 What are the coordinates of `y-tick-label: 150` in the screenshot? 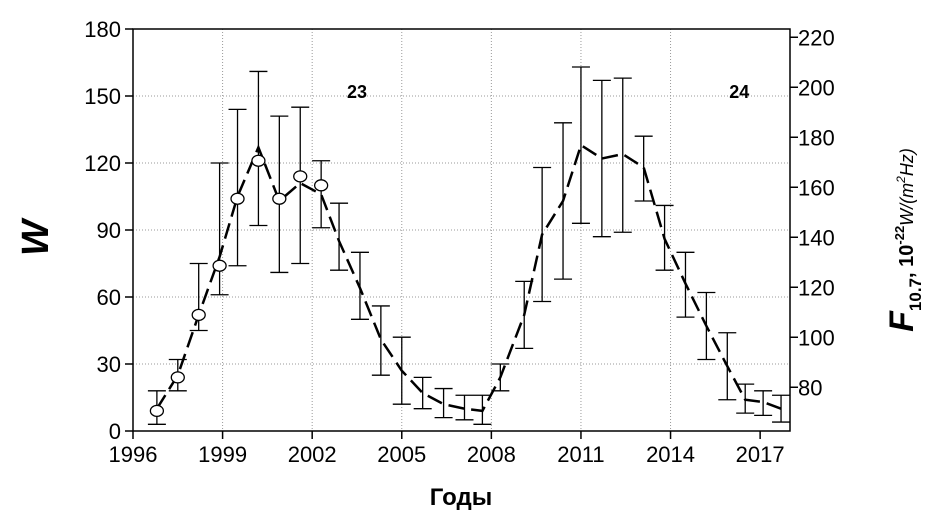 It's located at (102, 96).